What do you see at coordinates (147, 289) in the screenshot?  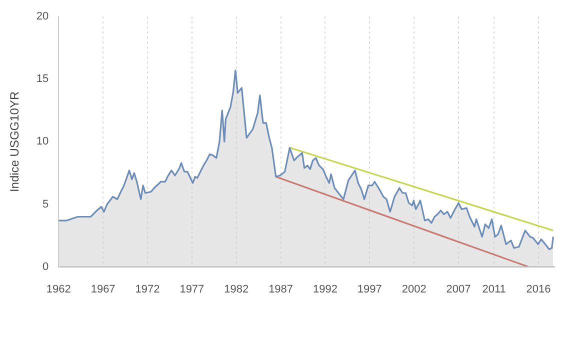 I see `x-tick-label: 1972` at bounding box center [147, 289].